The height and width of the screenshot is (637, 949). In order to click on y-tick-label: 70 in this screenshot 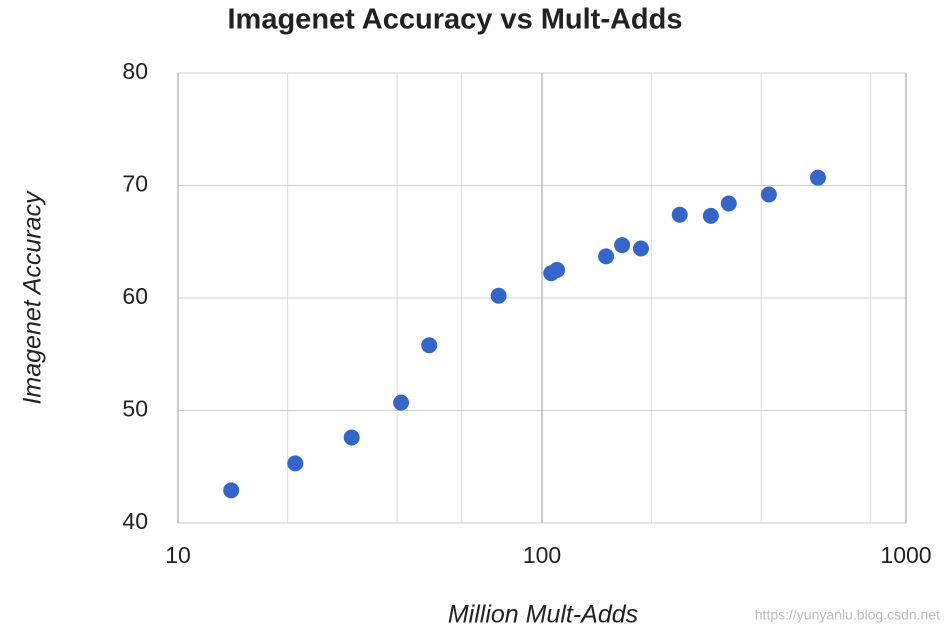, I will do `click(135, 184)`.